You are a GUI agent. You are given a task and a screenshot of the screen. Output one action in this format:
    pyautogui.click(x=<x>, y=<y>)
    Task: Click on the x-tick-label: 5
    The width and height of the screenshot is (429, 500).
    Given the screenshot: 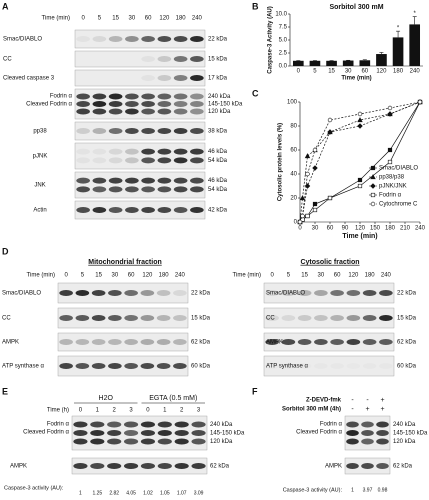 What is the action you would take?
    pyautogui.click(x=315, y=72)
    